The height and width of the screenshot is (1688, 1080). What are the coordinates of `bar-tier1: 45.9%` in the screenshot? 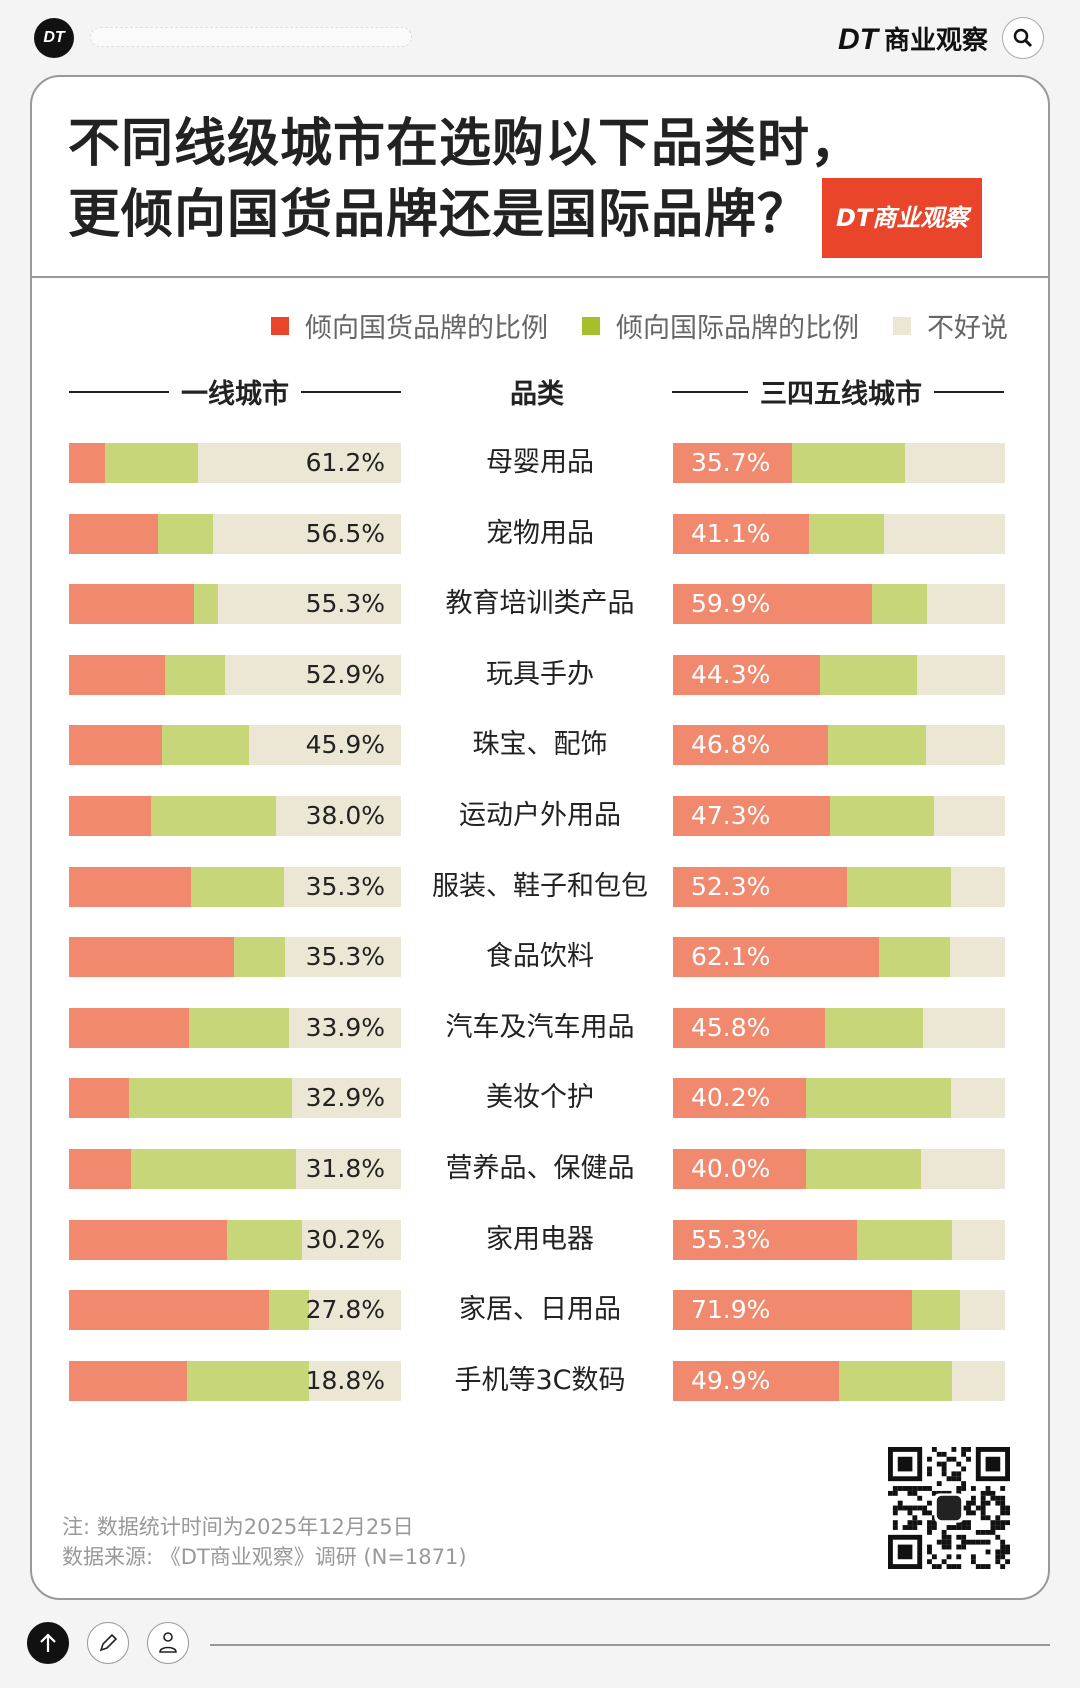 It's located at (235, 745).